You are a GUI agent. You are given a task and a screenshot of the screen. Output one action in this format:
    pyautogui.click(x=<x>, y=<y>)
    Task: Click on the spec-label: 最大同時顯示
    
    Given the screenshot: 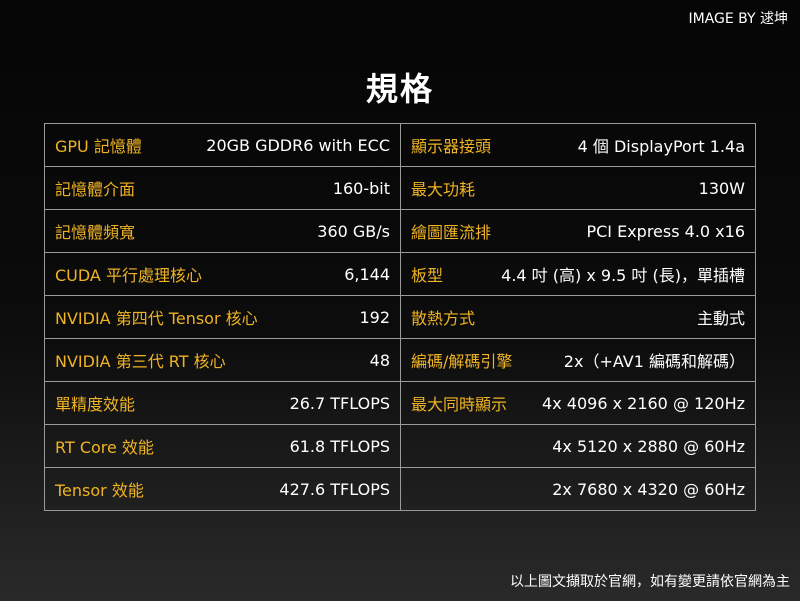 What is the action you would take?
    pyautogui.click(x=459, y=404)
    